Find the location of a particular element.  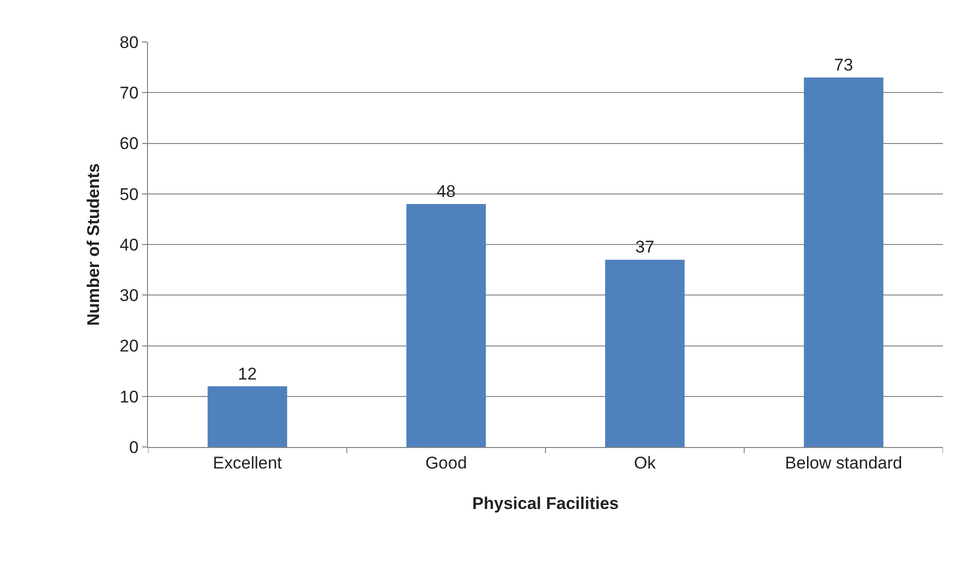

y-tick-label: 60 is located at coordinates (129, 144).